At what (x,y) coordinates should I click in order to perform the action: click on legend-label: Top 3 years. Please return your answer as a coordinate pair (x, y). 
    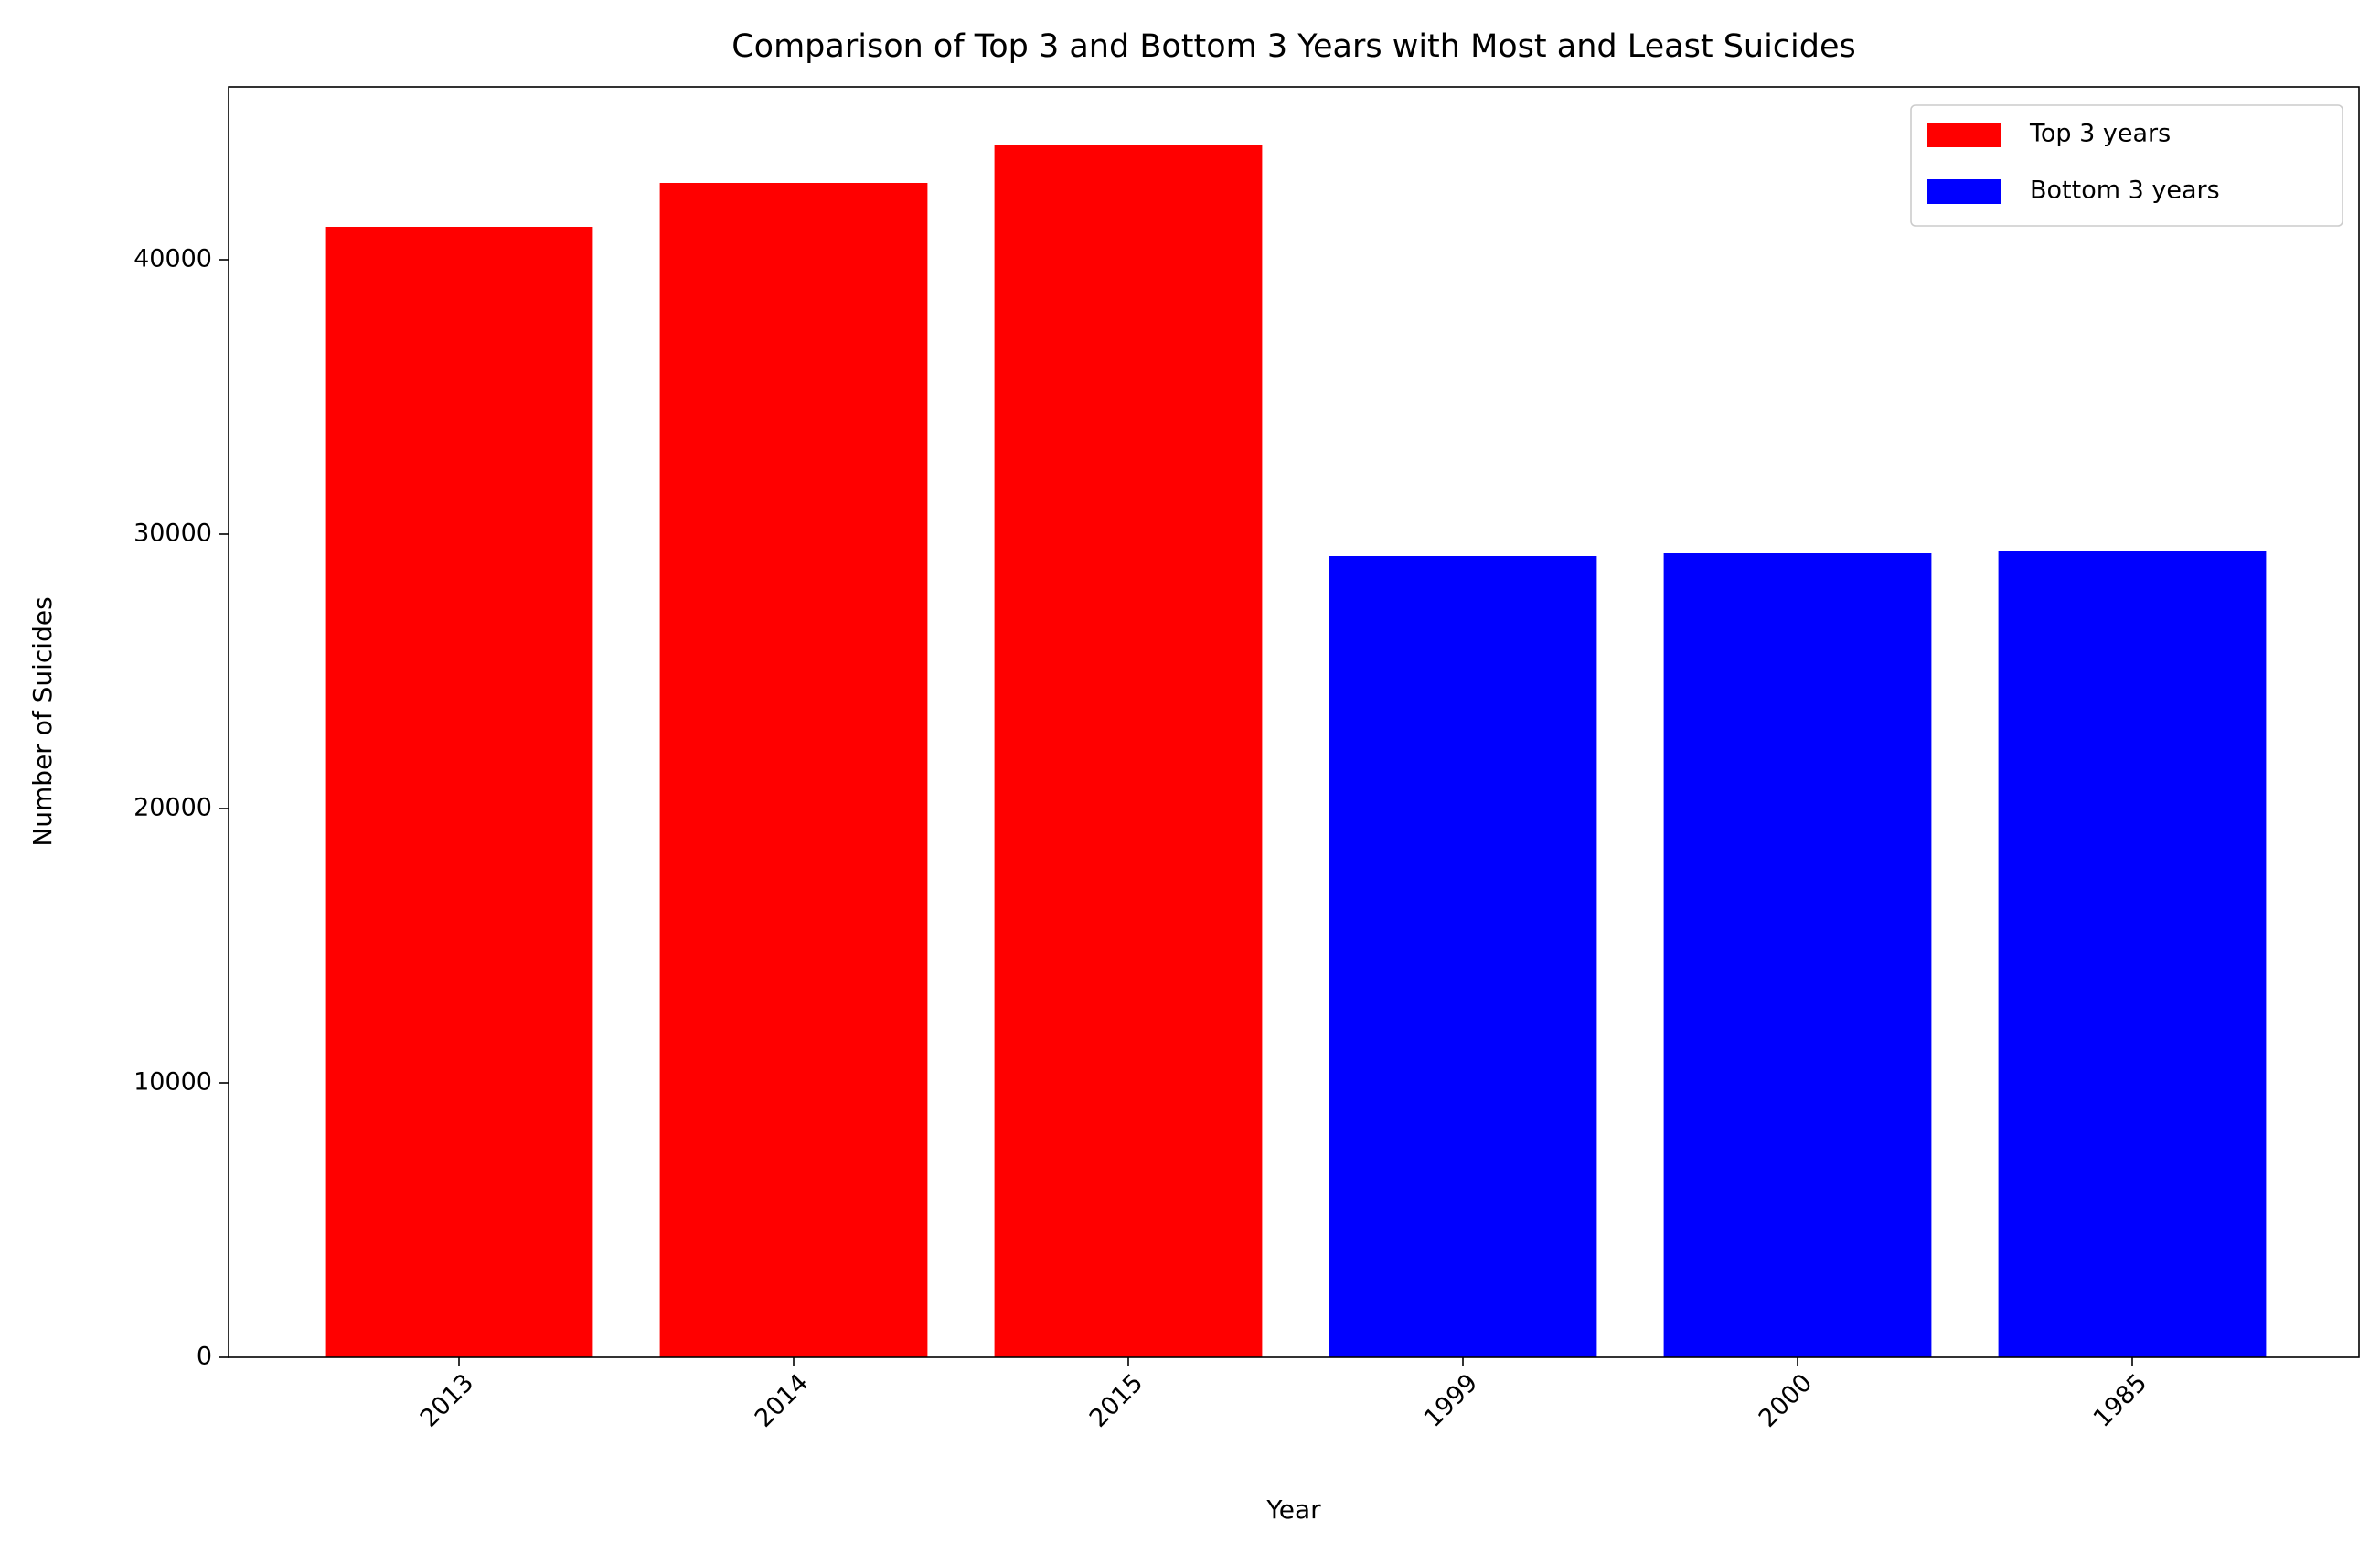
    Looking at the image, I should click on (2100, 134).